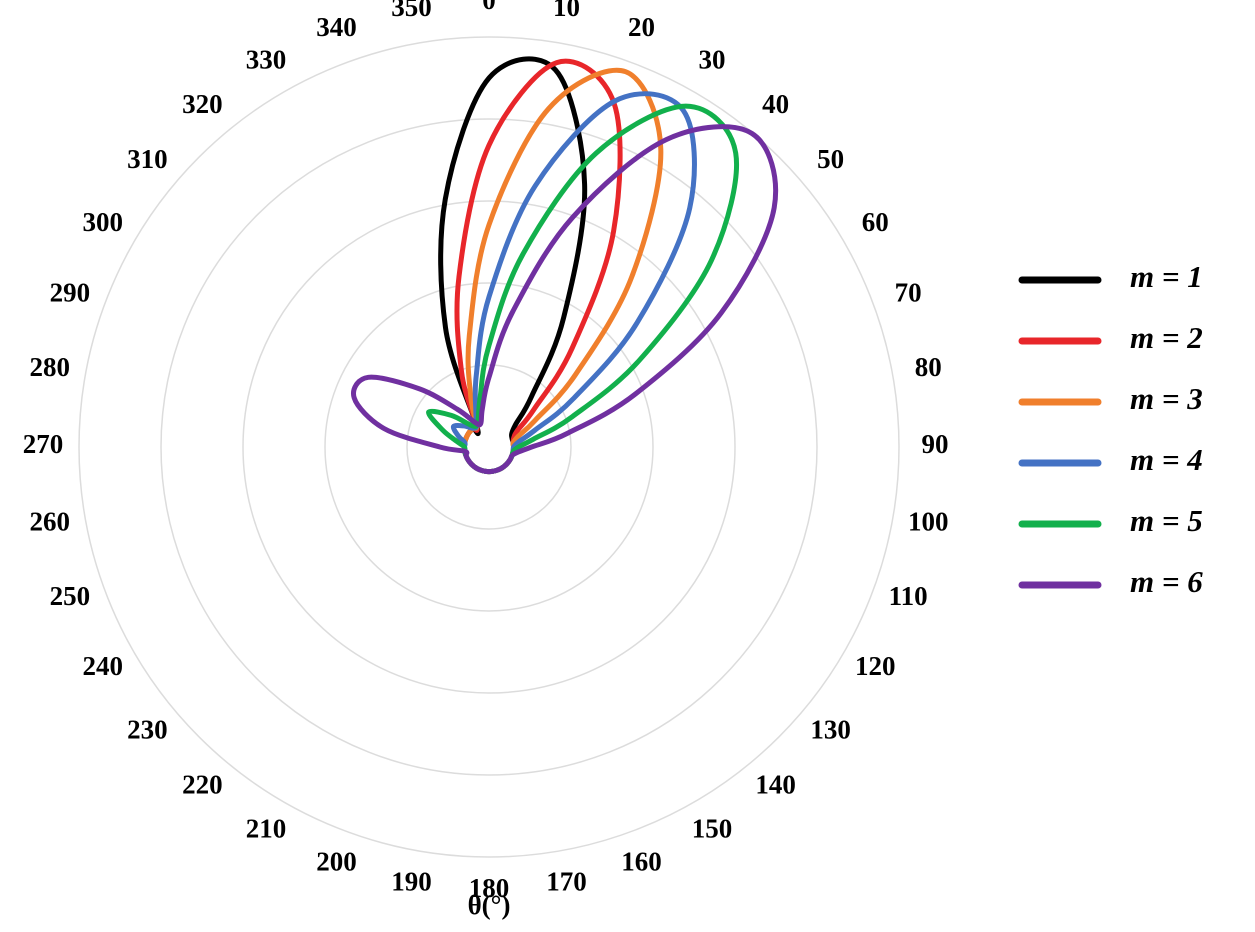 This screenshot has height=932, width=1255. Describe the element at coordinates (566, 11) in the screenshot. I see `theta-tick-label: 10` at that location.